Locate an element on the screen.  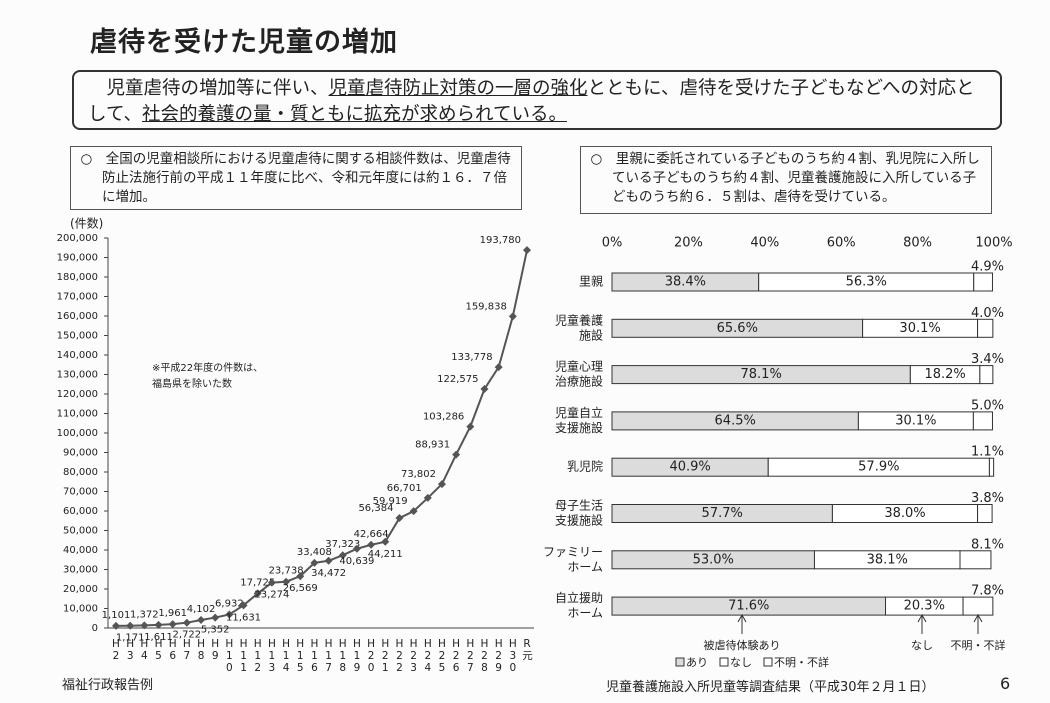
x-tick-label: H7 is located at coordinates (187, 650).